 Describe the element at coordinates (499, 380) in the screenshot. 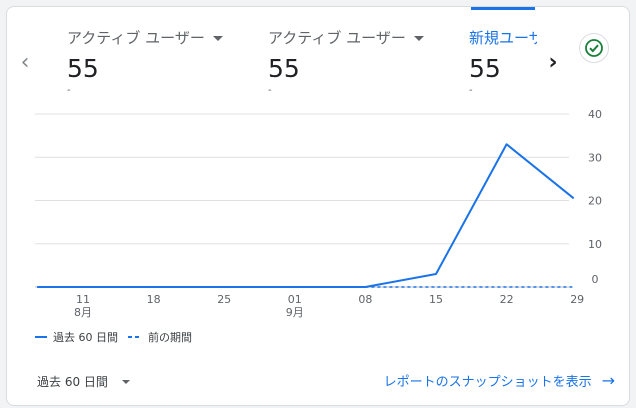

I see `view-report-snapshot-link: レポートのスナップショットを表示 →` at that location.